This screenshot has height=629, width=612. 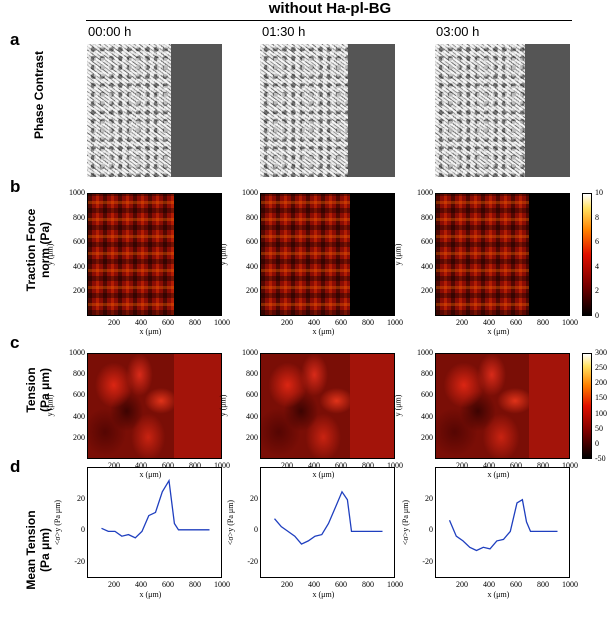 I want to click on heat-xtick-1-1: 400, so click(x=141, y=322).